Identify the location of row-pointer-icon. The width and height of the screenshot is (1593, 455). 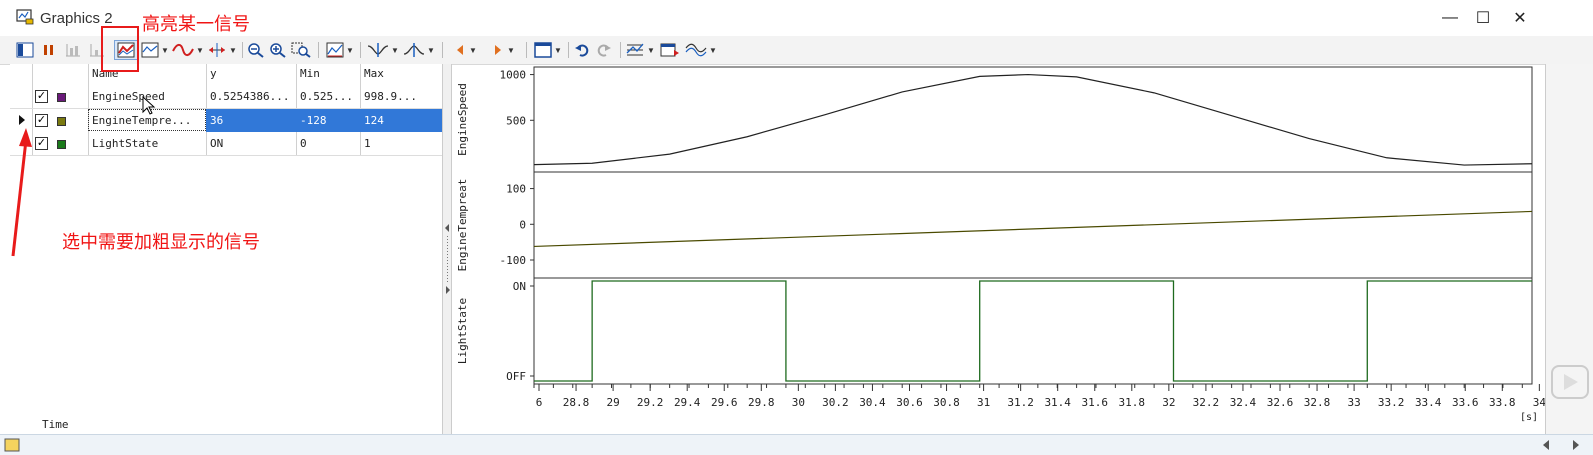
(22, 120).